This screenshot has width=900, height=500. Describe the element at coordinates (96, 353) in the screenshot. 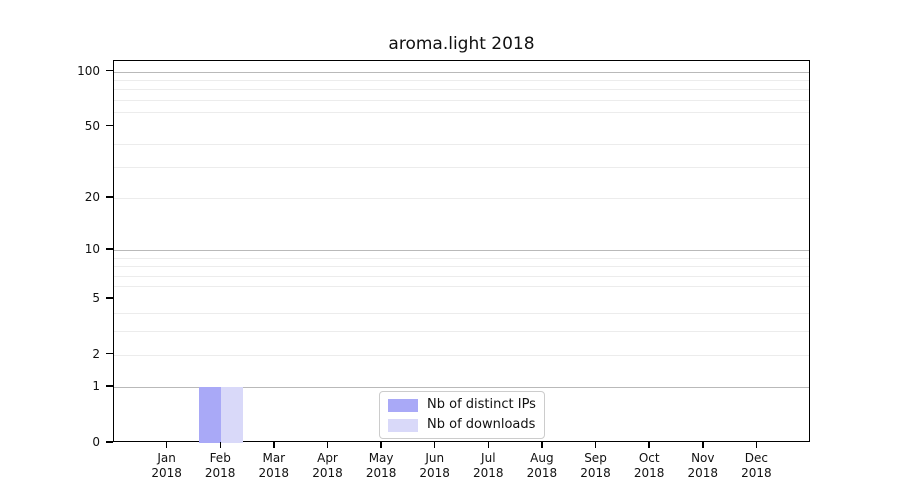

I see `y-tick-label: 2` at that location.